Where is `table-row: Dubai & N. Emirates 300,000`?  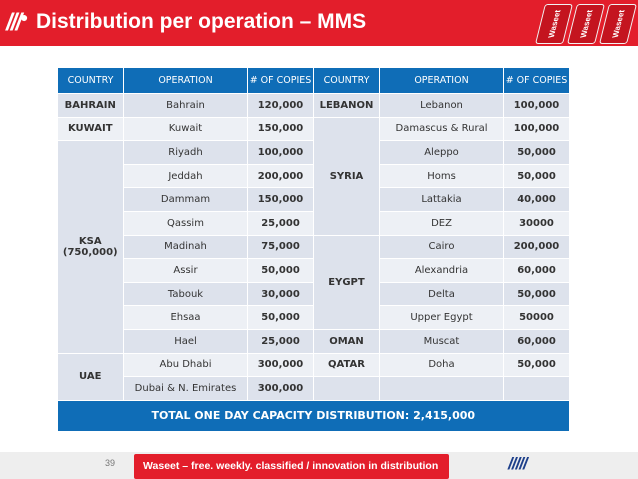
table-row: Dubai & N. Emirates 300,000 is located at coordinates (314, 388).